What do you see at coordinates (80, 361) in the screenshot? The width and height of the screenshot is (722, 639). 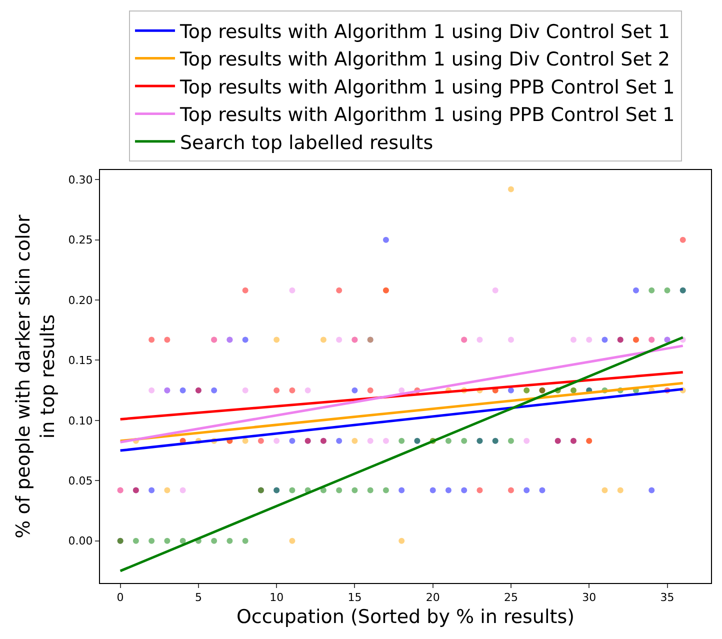 I see `y-tick-label: 0.15` at bounding box center [80, 361].